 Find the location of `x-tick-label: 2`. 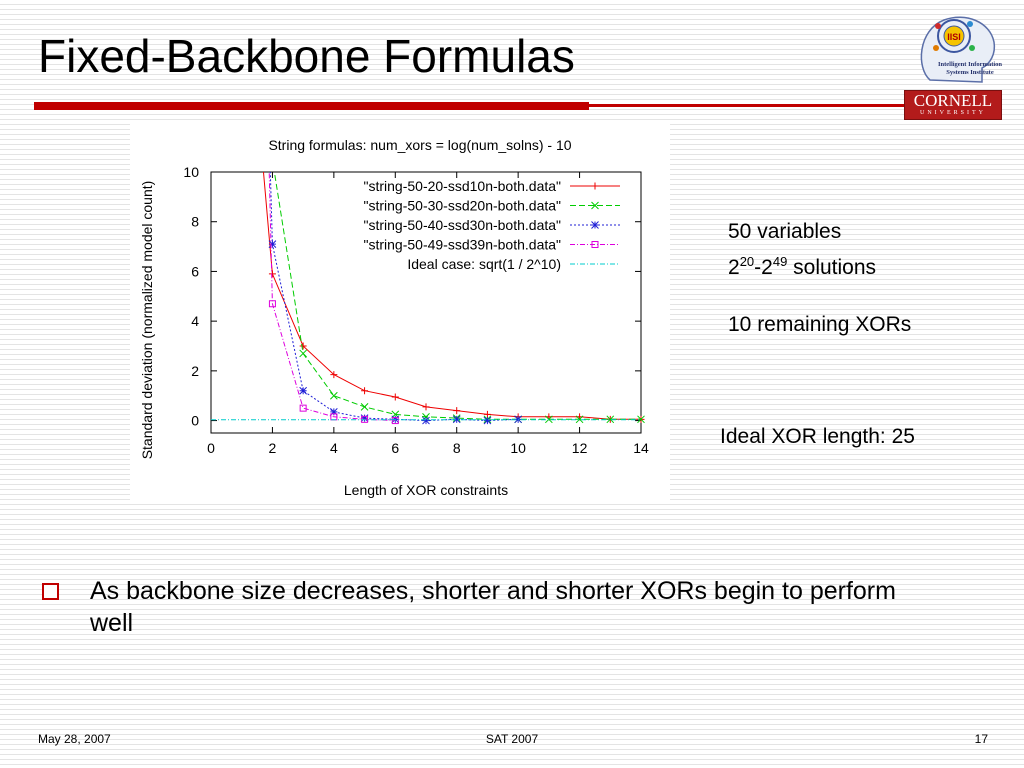

x-tick-label: 2 is located at coordinates (273, 448).